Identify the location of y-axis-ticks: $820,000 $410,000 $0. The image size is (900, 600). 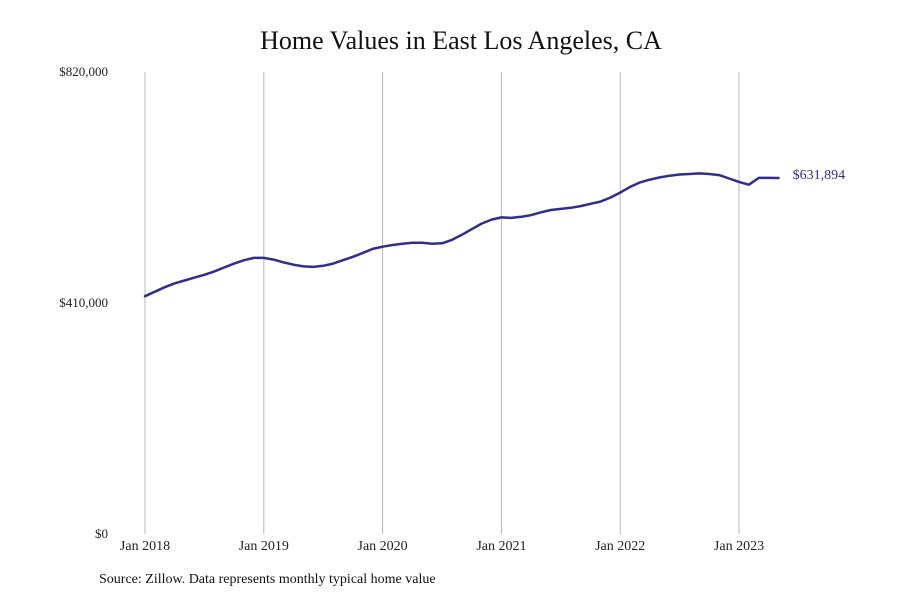
(83, 302).